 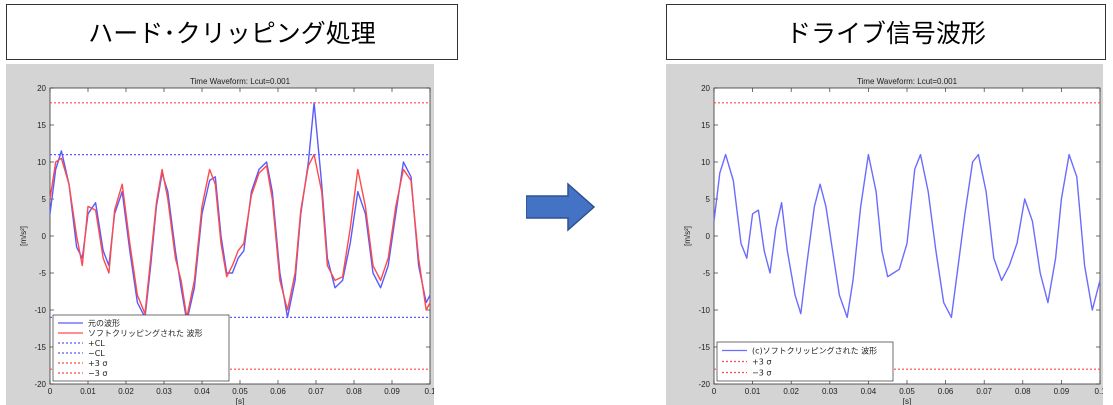 I want to click on legend-label: ソフトクリッピングされた 波形, so click(x=145, y=333).